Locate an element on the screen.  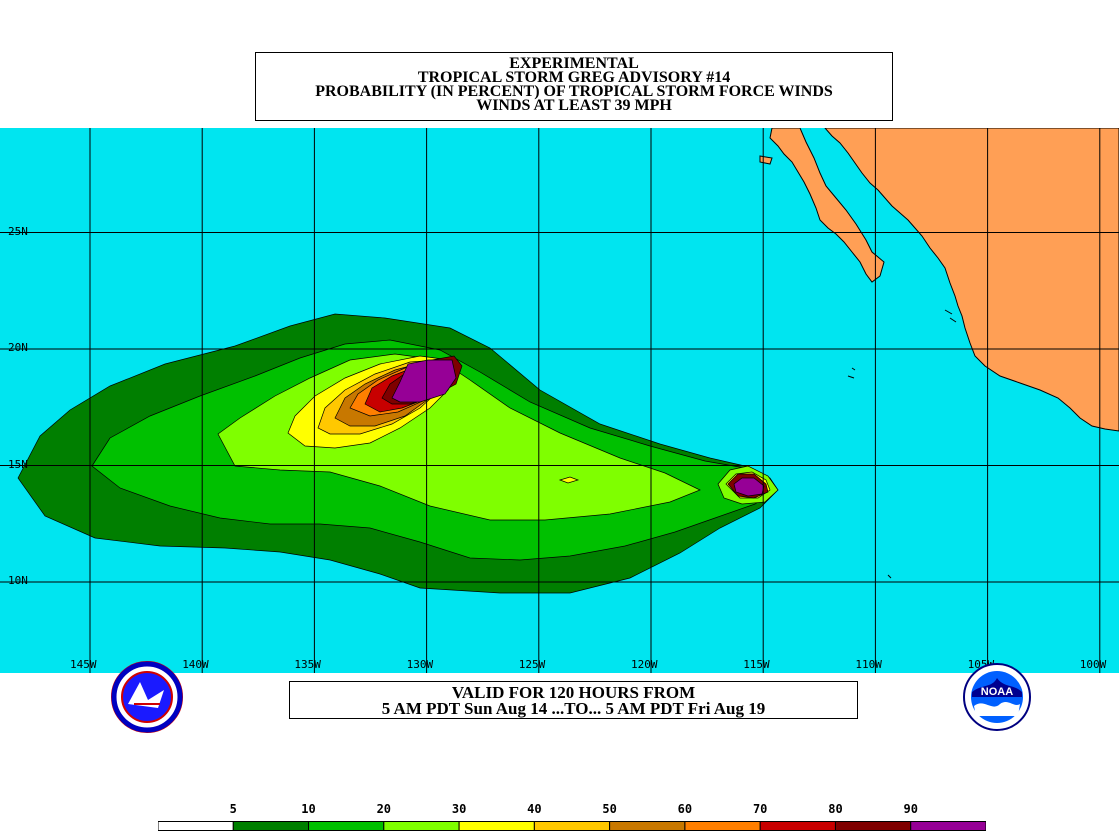
legend-label: 80 is located at coordinates (835, 809).